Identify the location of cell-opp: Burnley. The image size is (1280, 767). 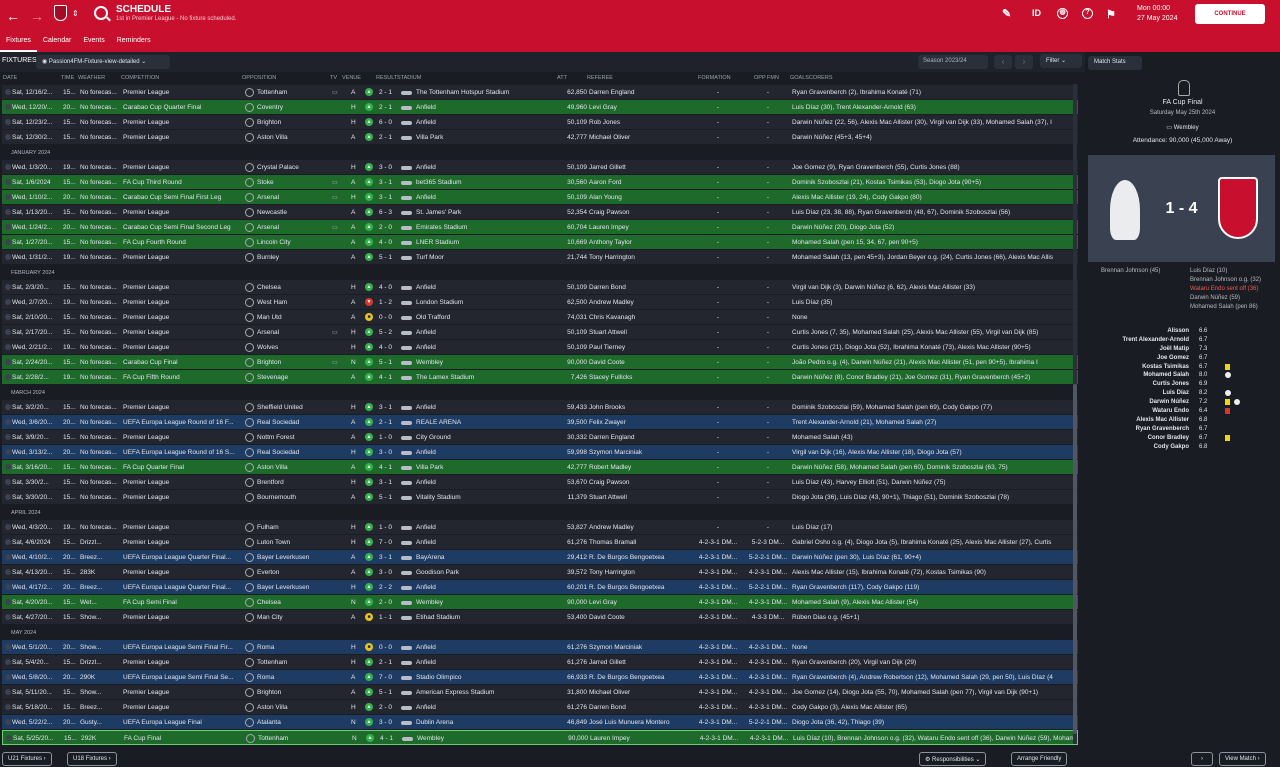
(268, 257).